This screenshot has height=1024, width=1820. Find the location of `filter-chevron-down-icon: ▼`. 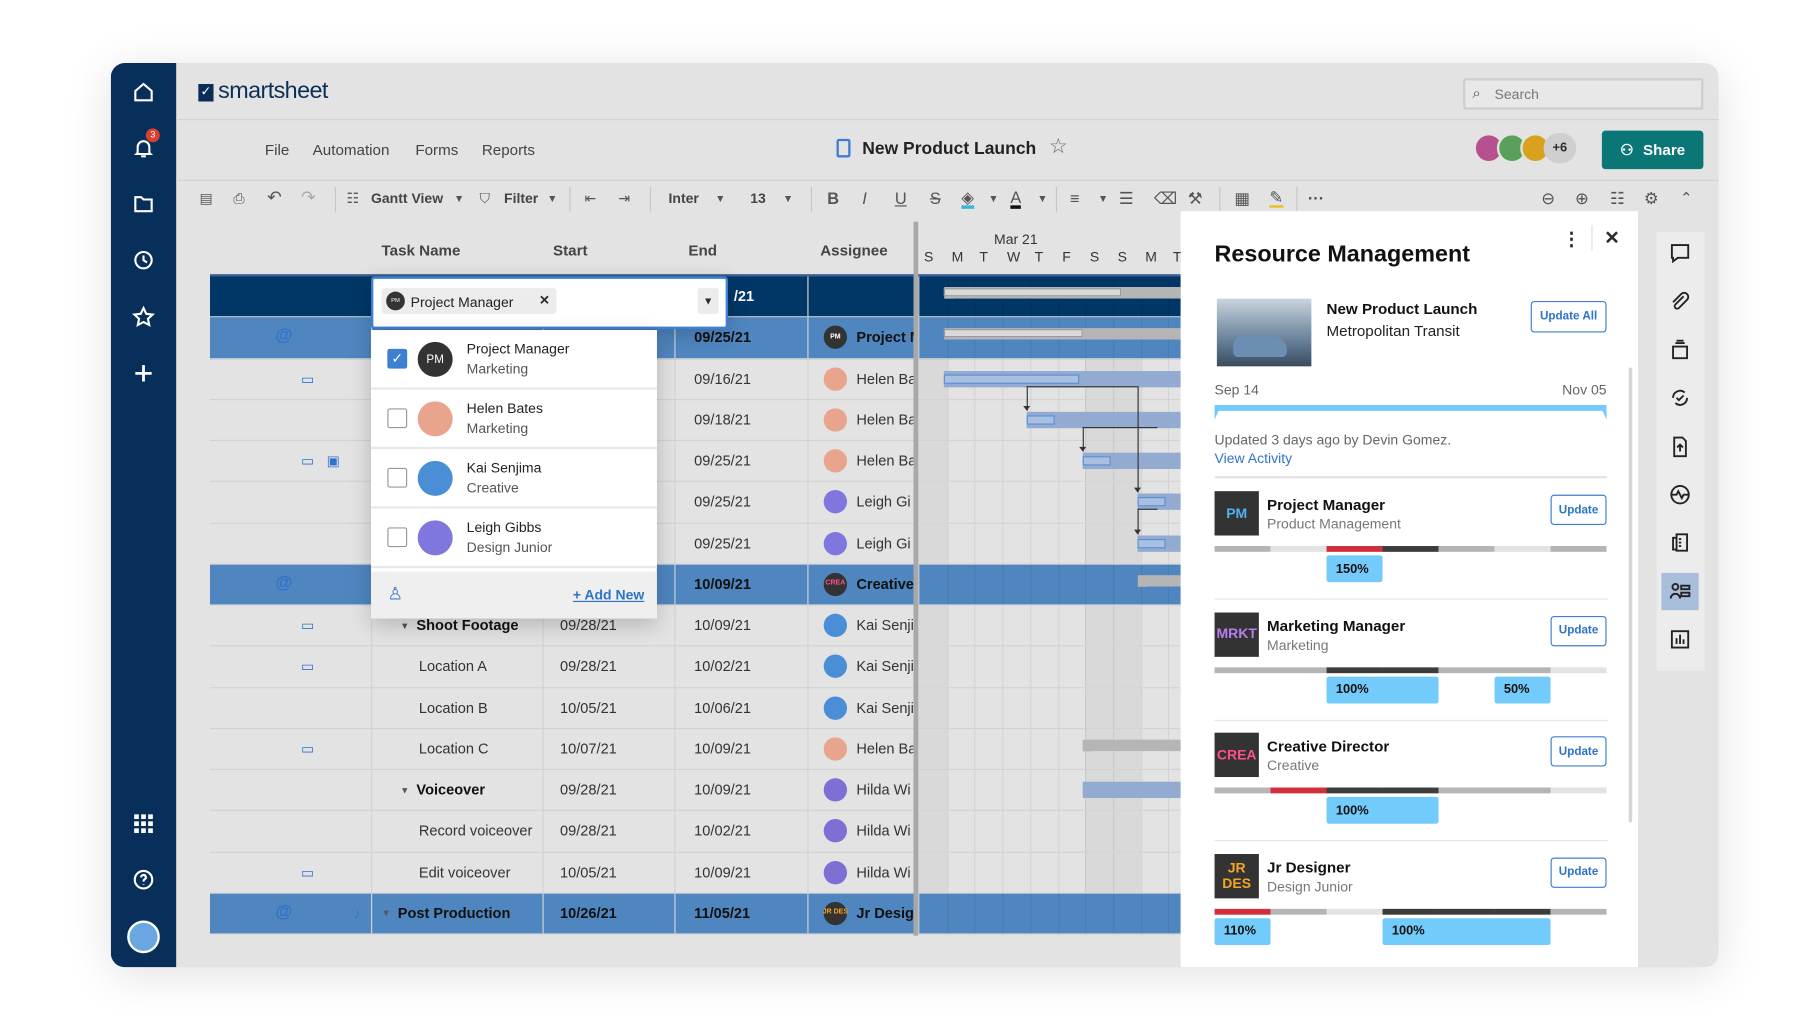

filter-chevron-down-icon: ▼ is located at coordinates (552, 198).